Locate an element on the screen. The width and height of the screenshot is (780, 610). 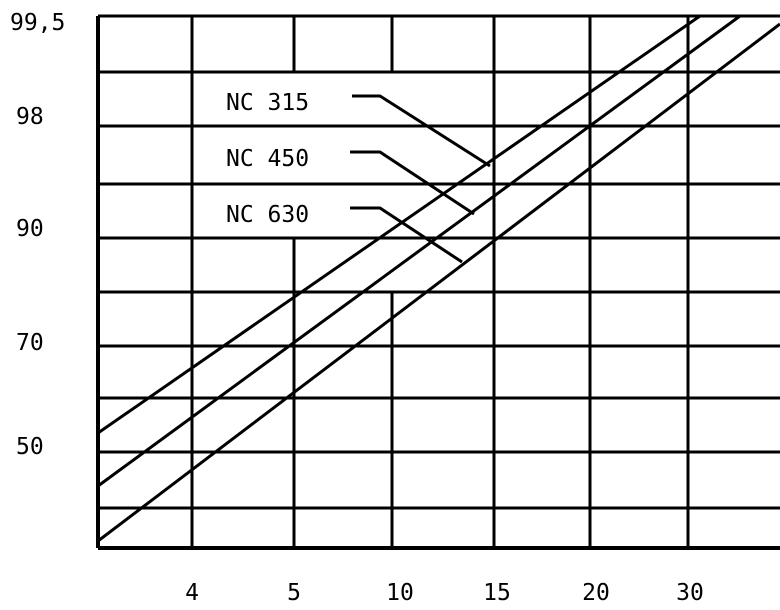
y-tick-label: 90 is located at coordinates (30, 229).